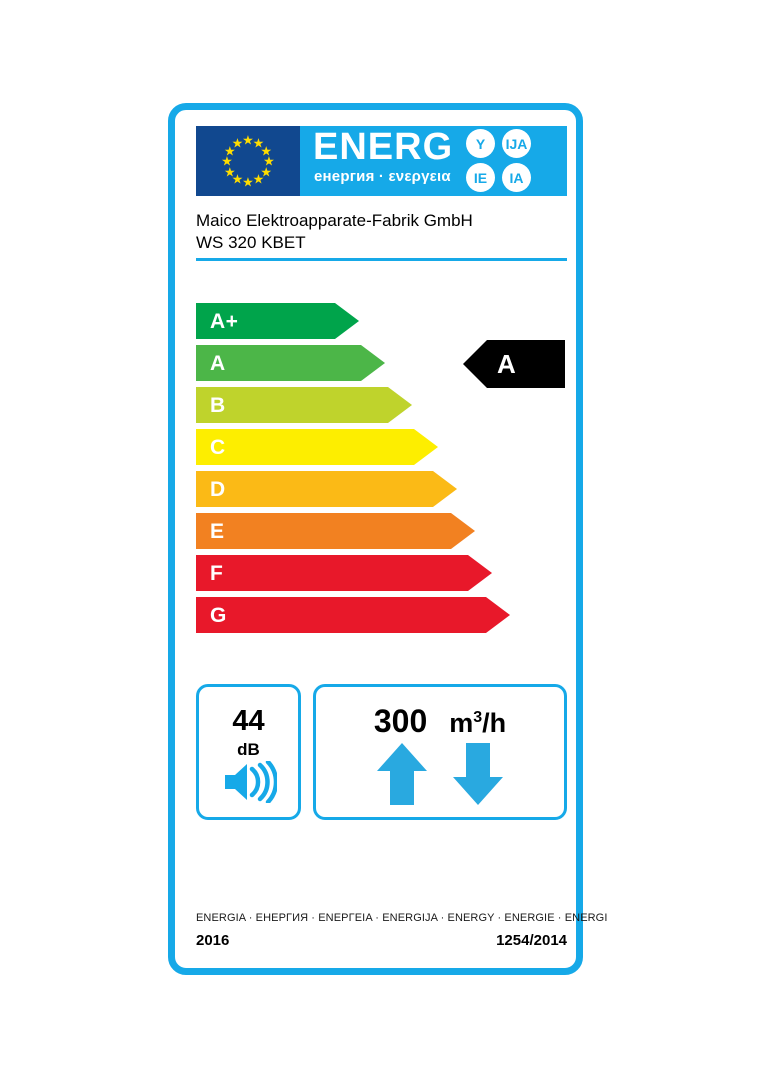 The image size is (761, 1080). Describe the element at coordinates (526, 364) in the screenshot. I see `rating-arrow-body: A` at that location.